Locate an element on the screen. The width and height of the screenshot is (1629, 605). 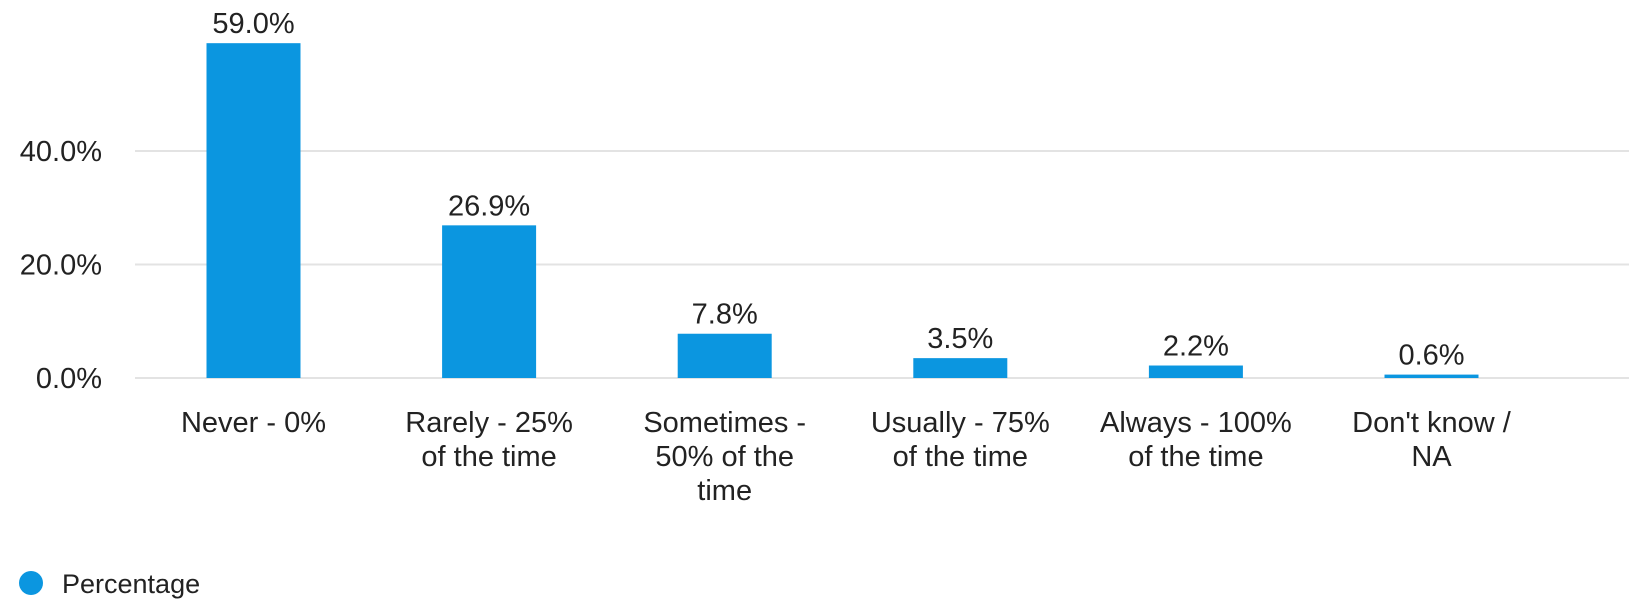
legend: Percentage is located at coordinates (109, 584).